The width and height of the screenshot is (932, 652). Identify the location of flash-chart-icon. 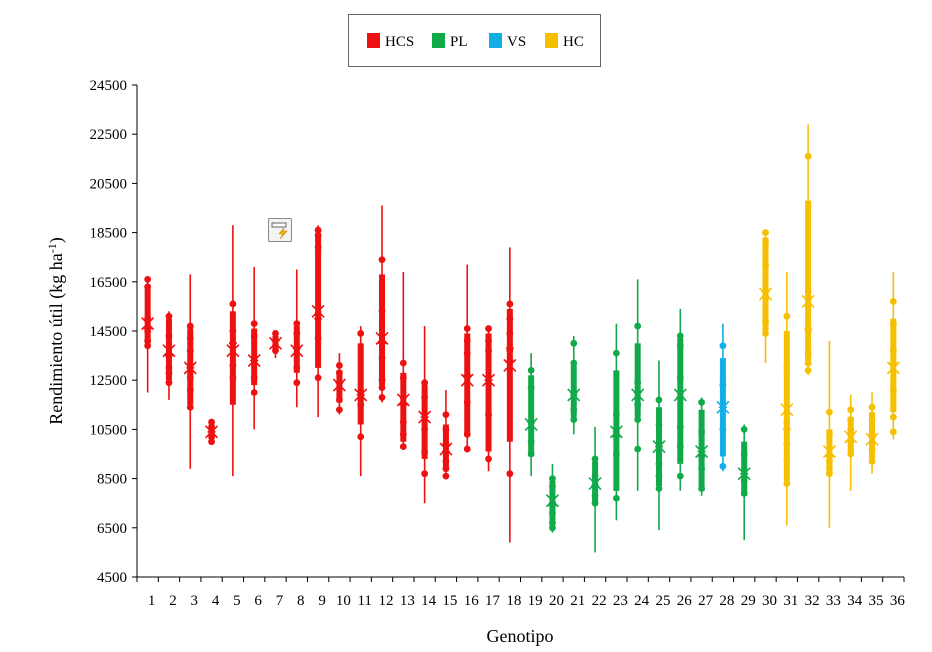
(280, 230).